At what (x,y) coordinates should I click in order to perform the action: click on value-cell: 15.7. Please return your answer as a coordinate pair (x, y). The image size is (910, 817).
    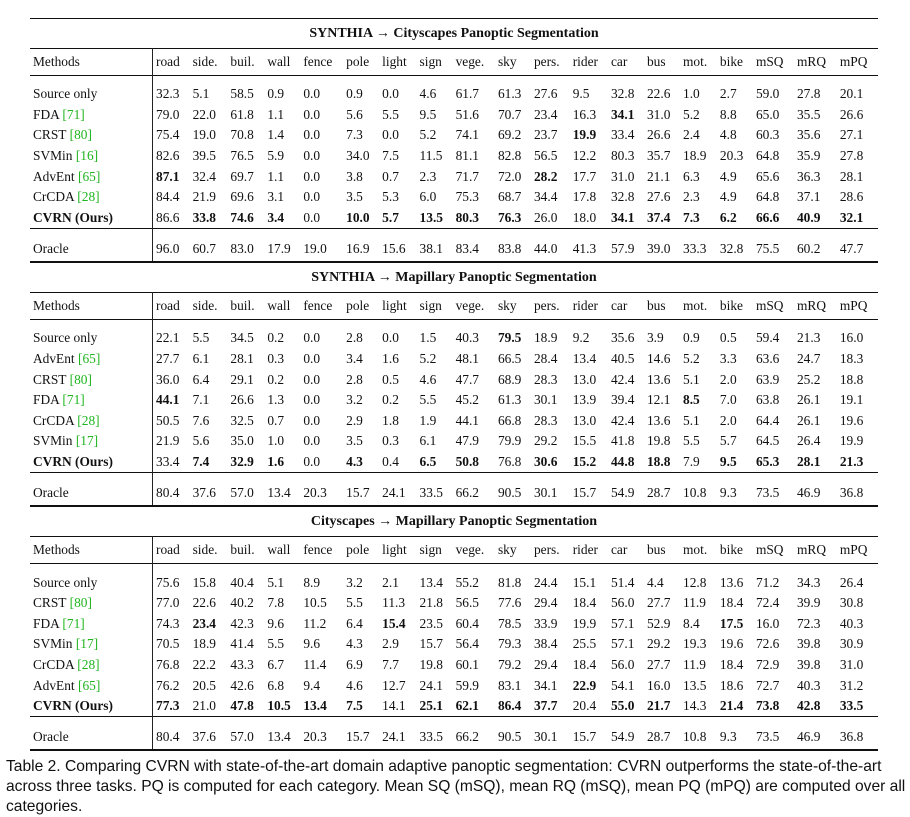
    Looking at the image, I should click on (358, 493).